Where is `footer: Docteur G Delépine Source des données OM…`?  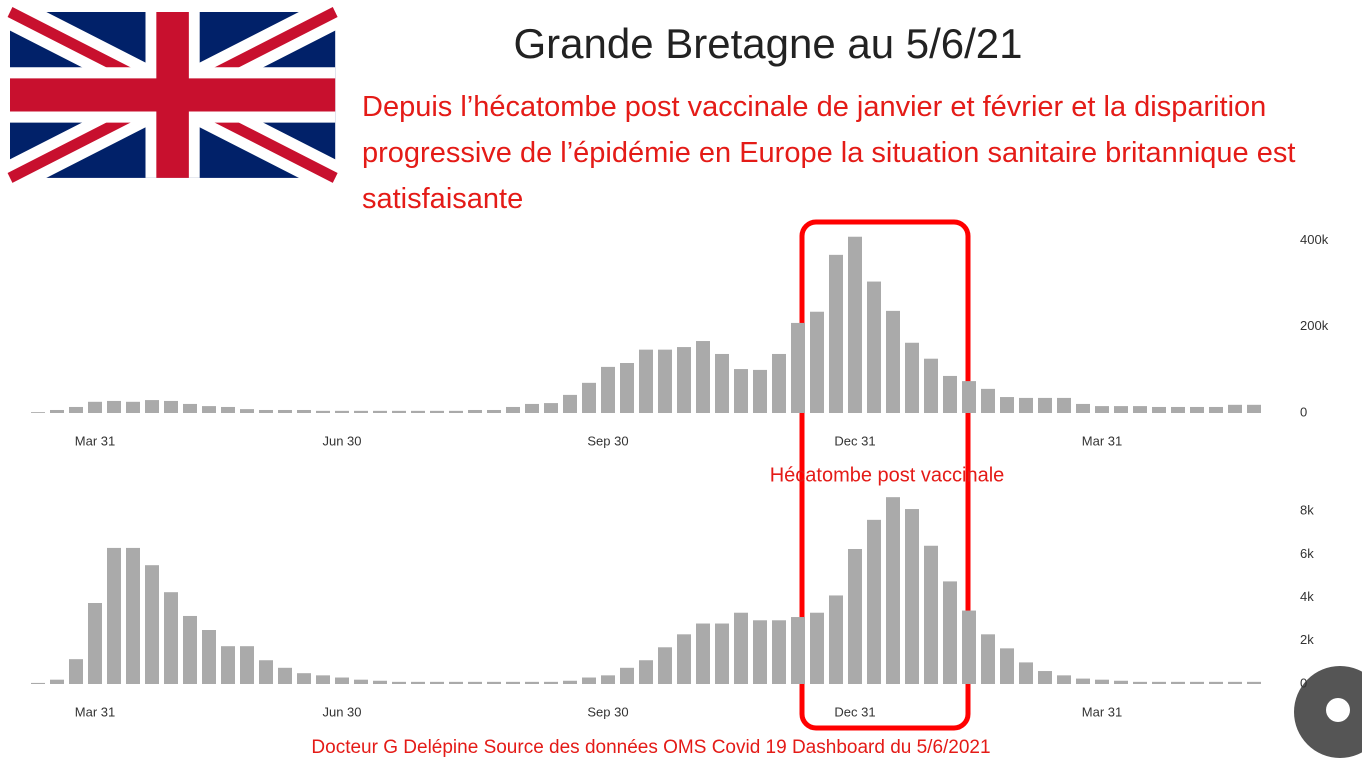 footer: Docteur G Delépine Source des données OM… is located at coordinates (650, 747).